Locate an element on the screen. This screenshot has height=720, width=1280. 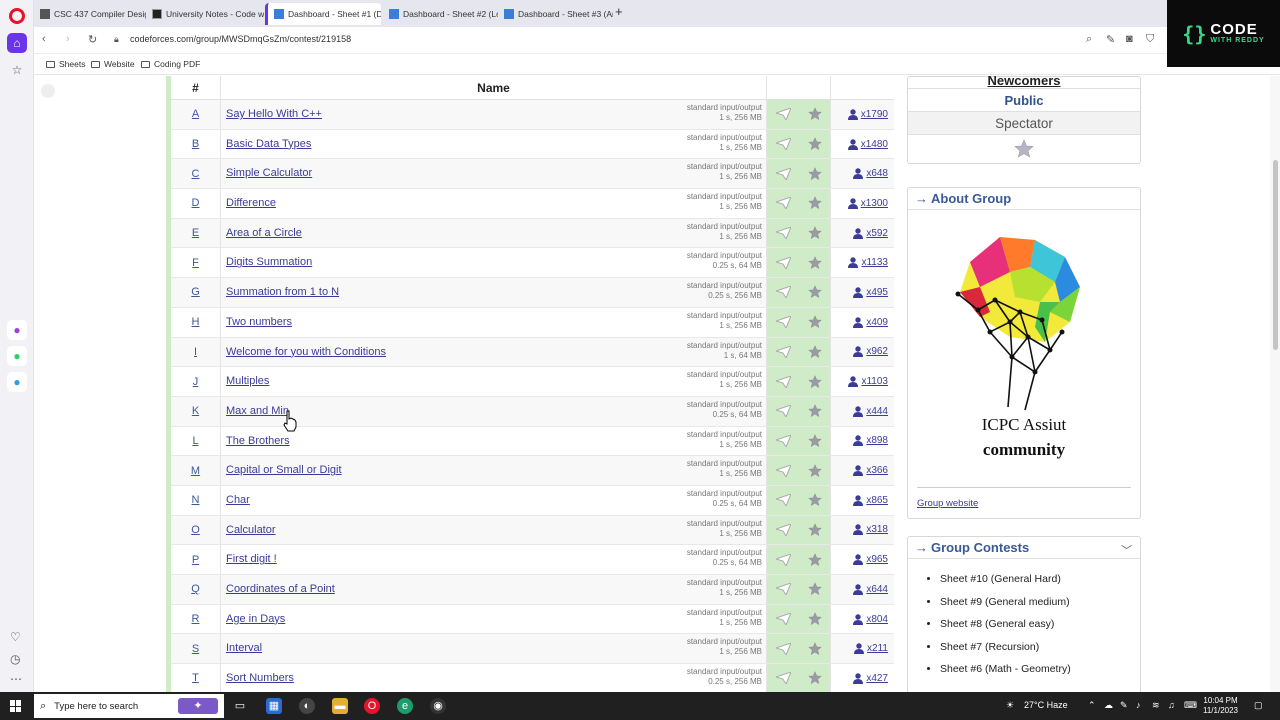
browser-tab-active: Dashboard - Sheet #1 (Da is located at coordinates (323, 14).